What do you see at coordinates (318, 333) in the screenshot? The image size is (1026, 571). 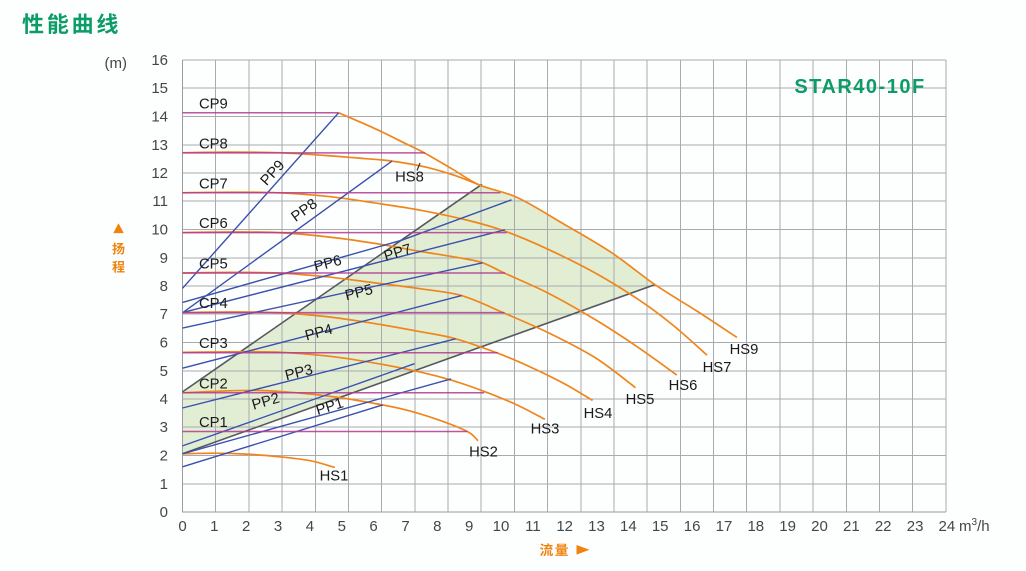 I see `svg-text: PP4` at bounding box center [318, 333].